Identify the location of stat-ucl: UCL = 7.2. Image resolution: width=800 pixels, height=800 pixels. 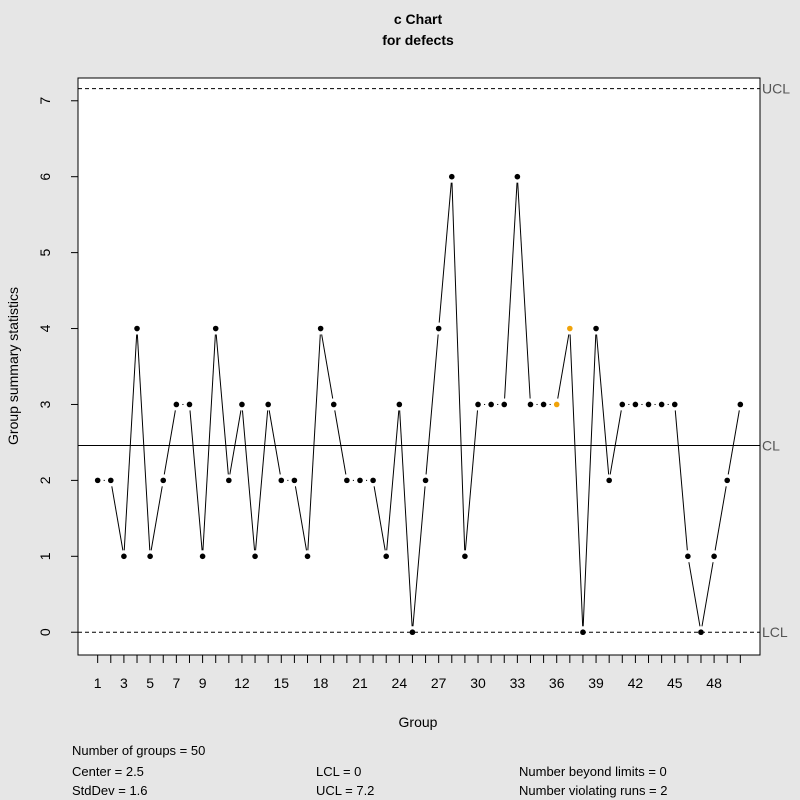
(345, 790).